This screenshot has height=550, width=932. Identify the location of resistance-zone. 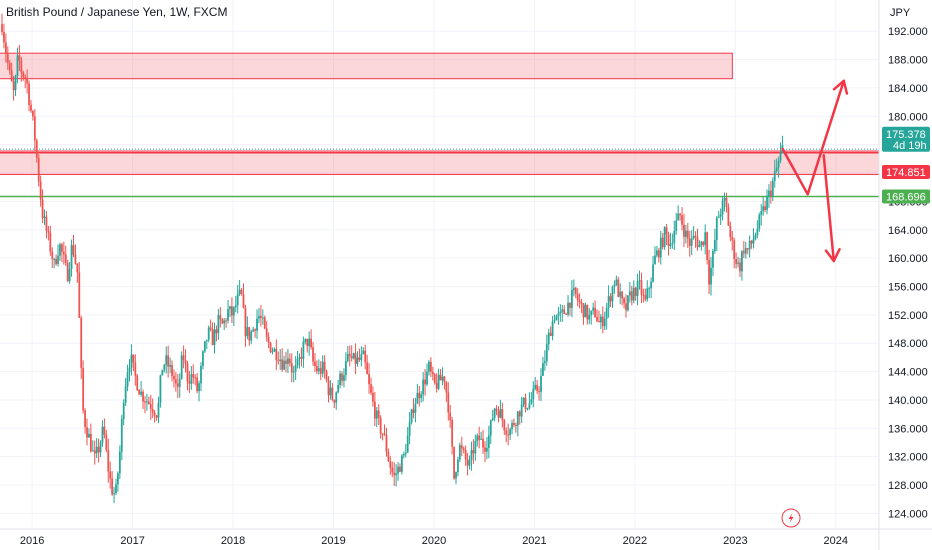
(440, 162).